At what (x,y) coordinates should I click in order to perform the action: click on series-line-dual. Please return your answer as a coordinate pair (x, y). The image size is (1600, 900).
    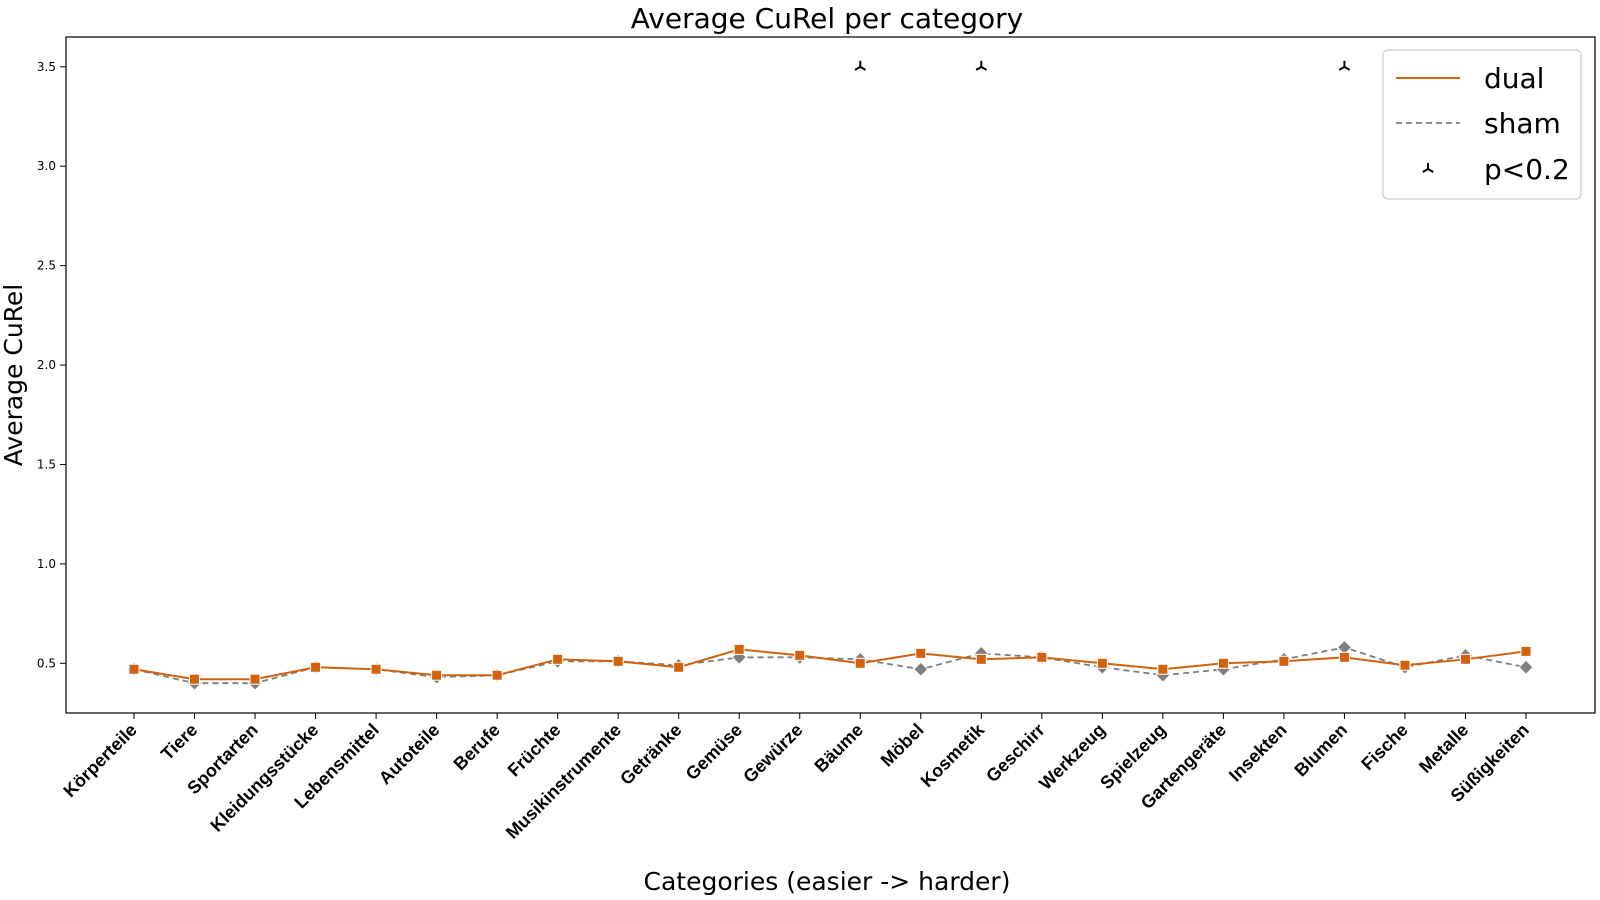
    Looking at the image, I should click on (830, 664).